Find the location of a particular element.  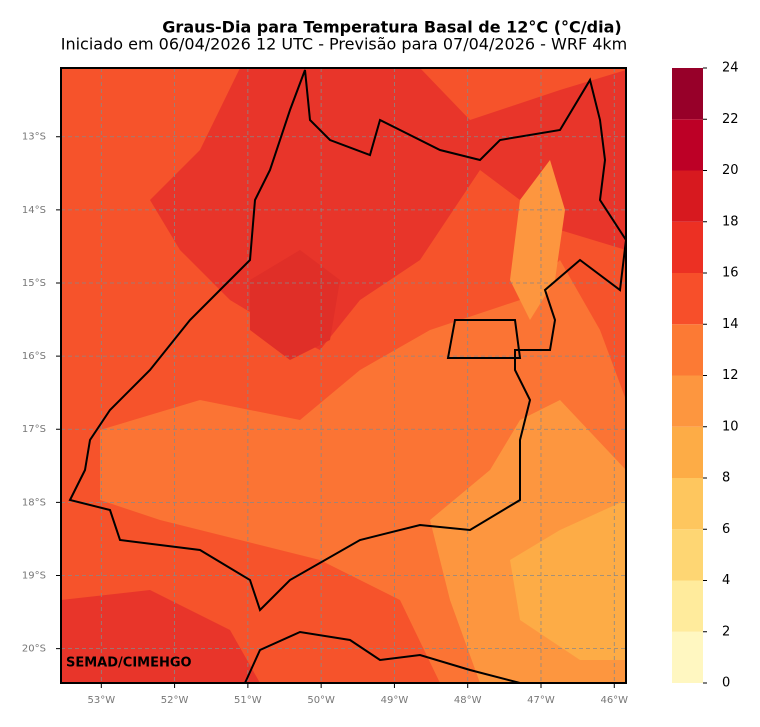

lat-tick-label: 18°S is located at coordinates (34, 502).